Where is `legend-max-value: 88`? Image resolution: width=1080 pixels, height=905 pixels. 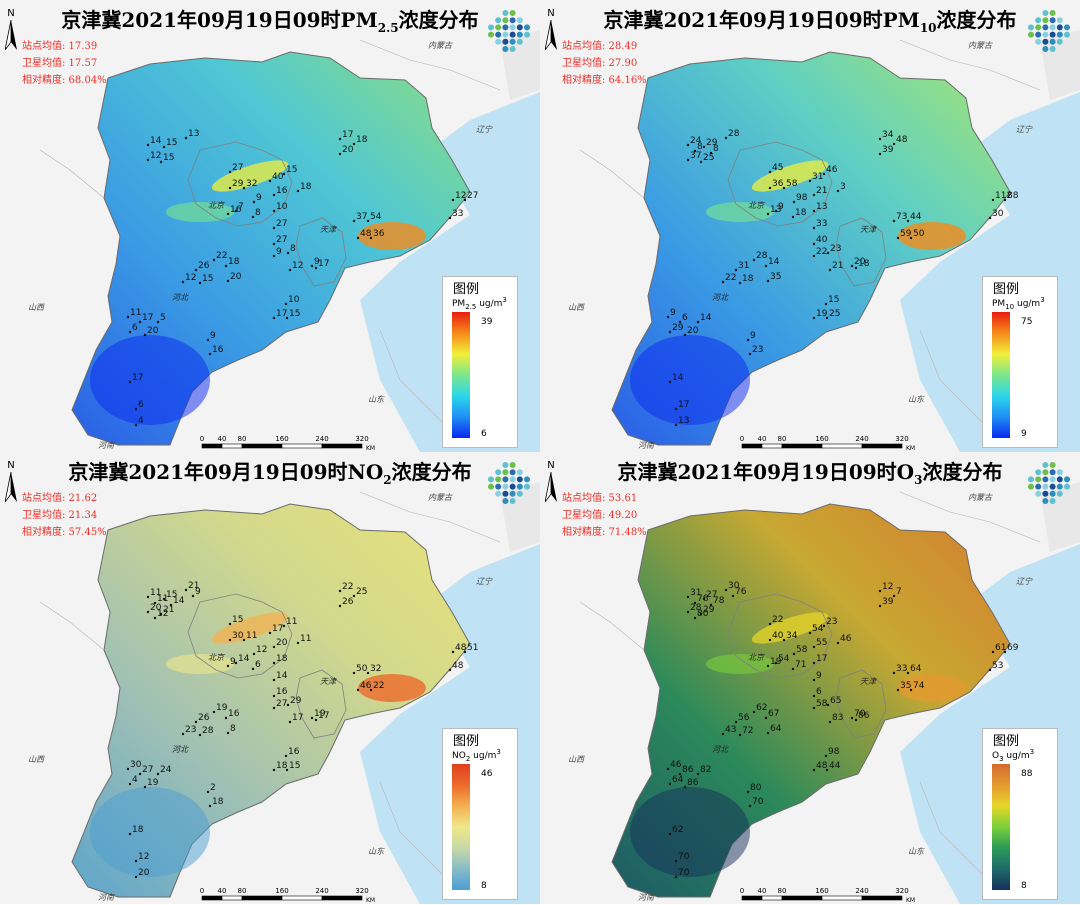 legend-max-value: 88 is located at coordinates (1027, 774).